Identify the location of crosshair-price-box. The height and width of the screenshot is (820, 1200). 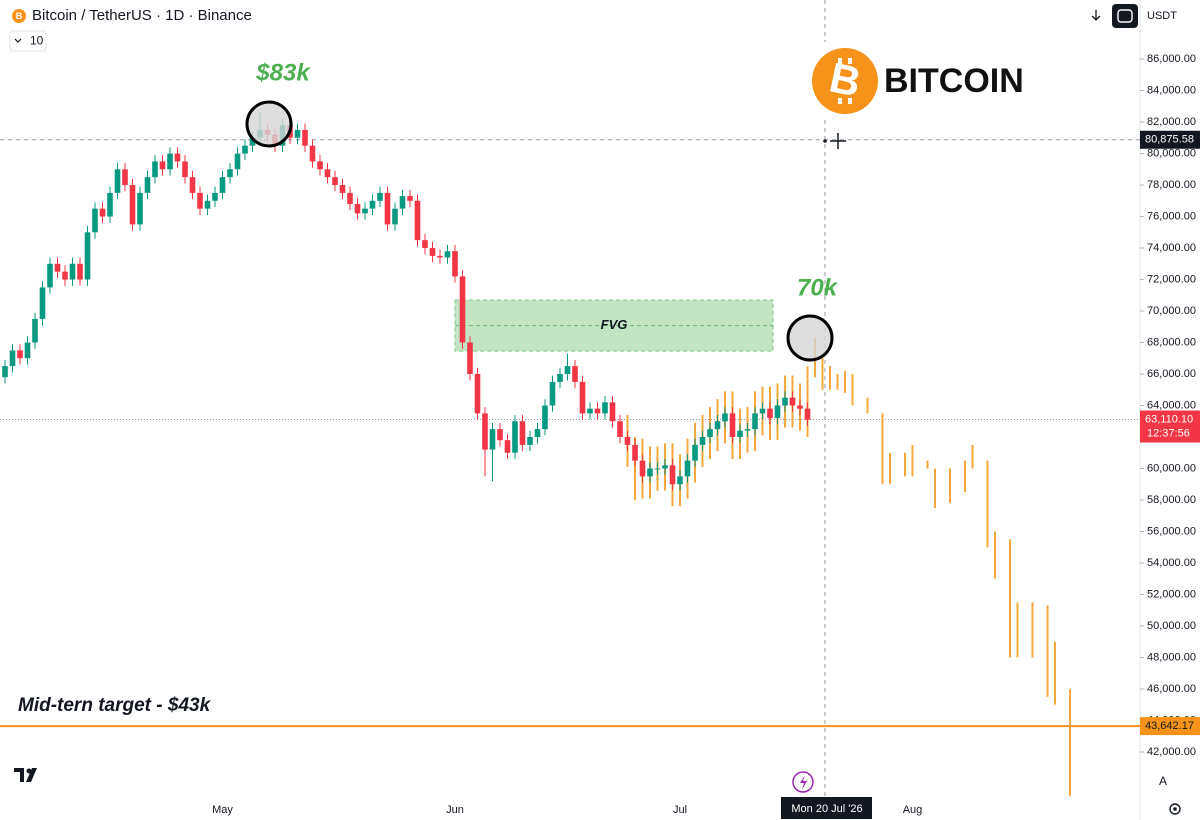
(1170, 139).